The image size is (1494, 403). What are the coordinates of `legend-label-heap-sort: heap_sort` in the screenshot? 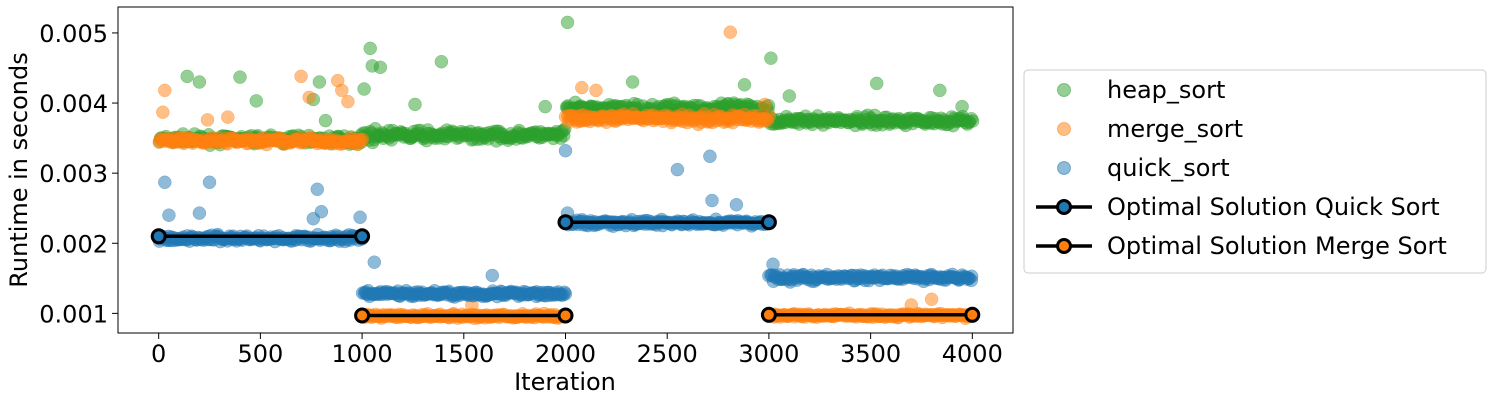 It's located at (1166, 90).